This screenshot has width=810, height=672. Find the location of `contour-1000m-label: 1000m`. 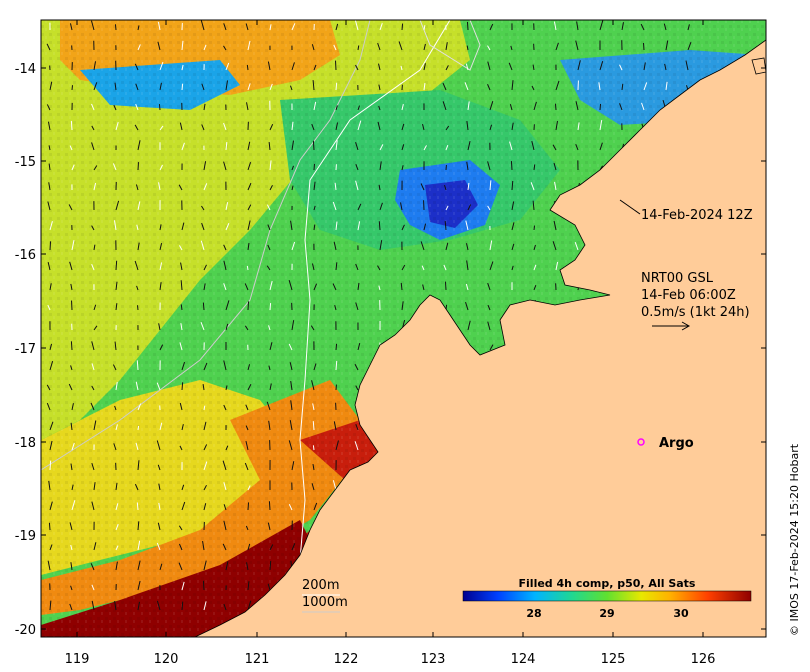

contour-1000m-label: 1000m is located at coordinates (325, 602).